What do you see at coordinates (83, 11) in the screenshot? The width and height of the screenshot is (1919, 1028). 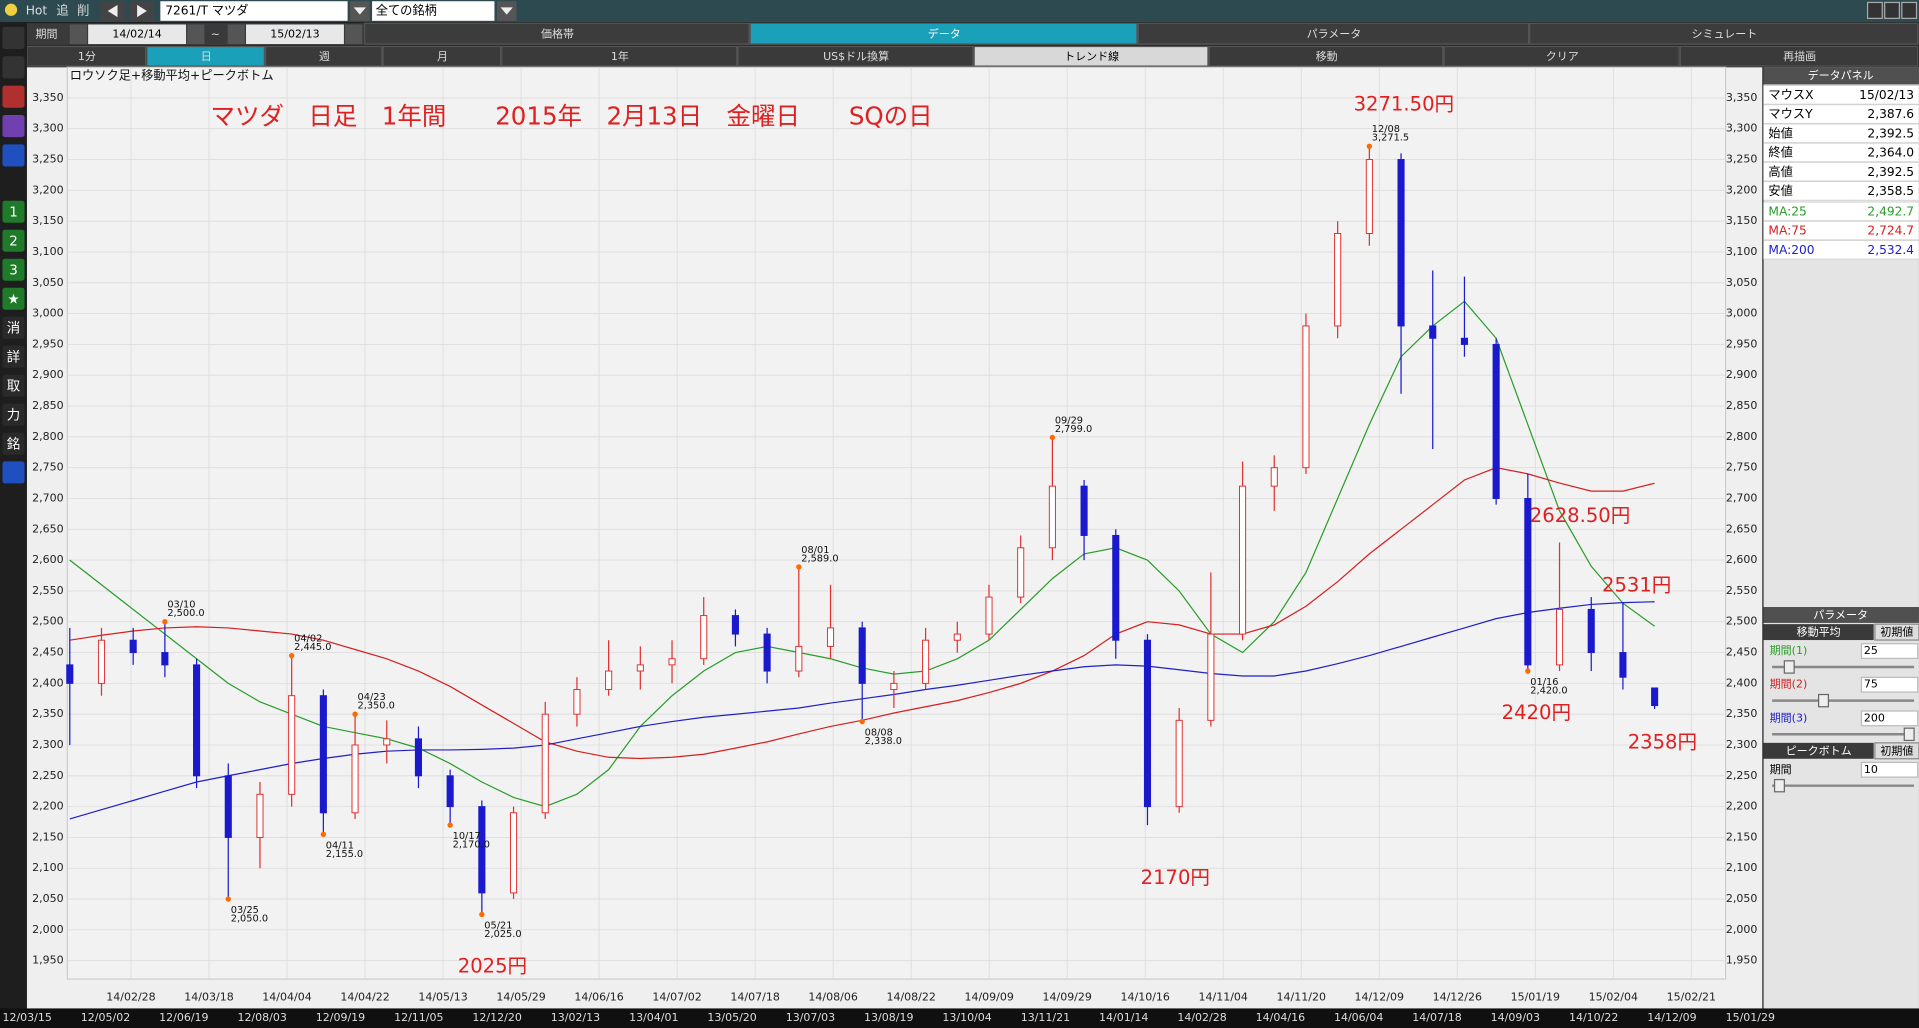 I see `delete: 削` at bounding box center [83, 11].